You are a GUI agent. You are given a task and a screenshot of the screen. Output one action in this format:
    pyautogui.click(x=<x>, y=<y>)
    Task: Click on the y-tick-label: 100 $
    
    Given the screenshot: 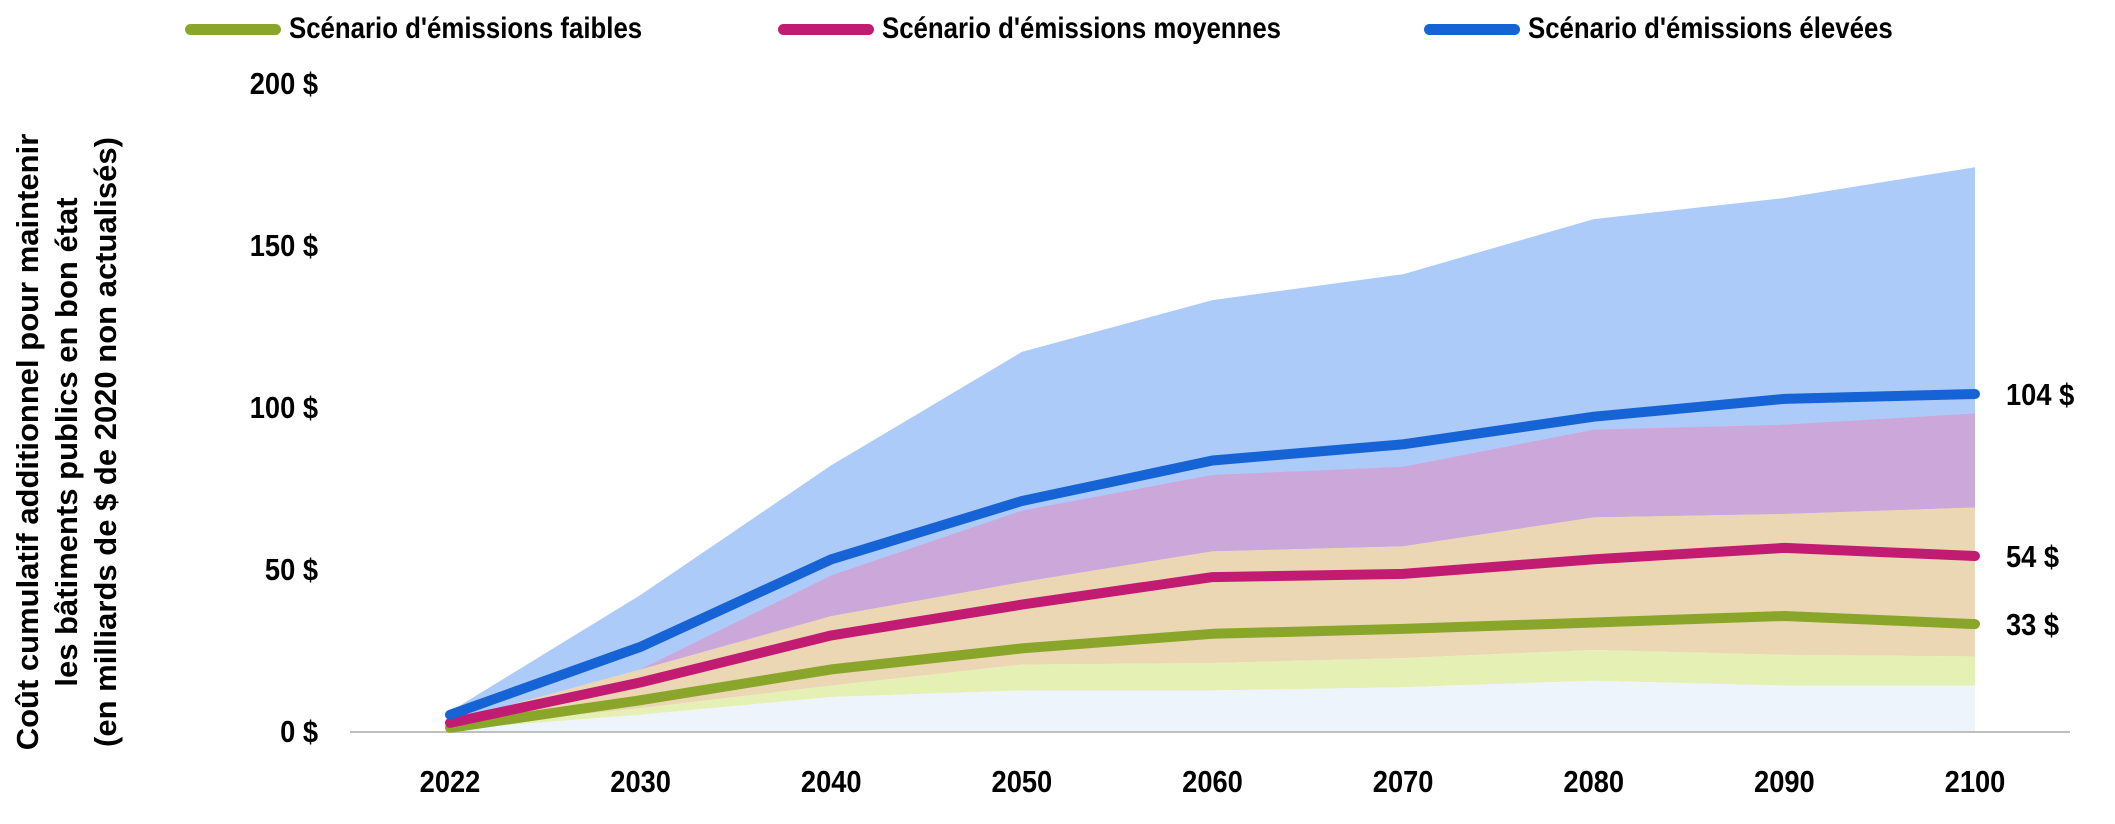 What is the action you would take?
    pyautogui.click(x=284, y=408)
    